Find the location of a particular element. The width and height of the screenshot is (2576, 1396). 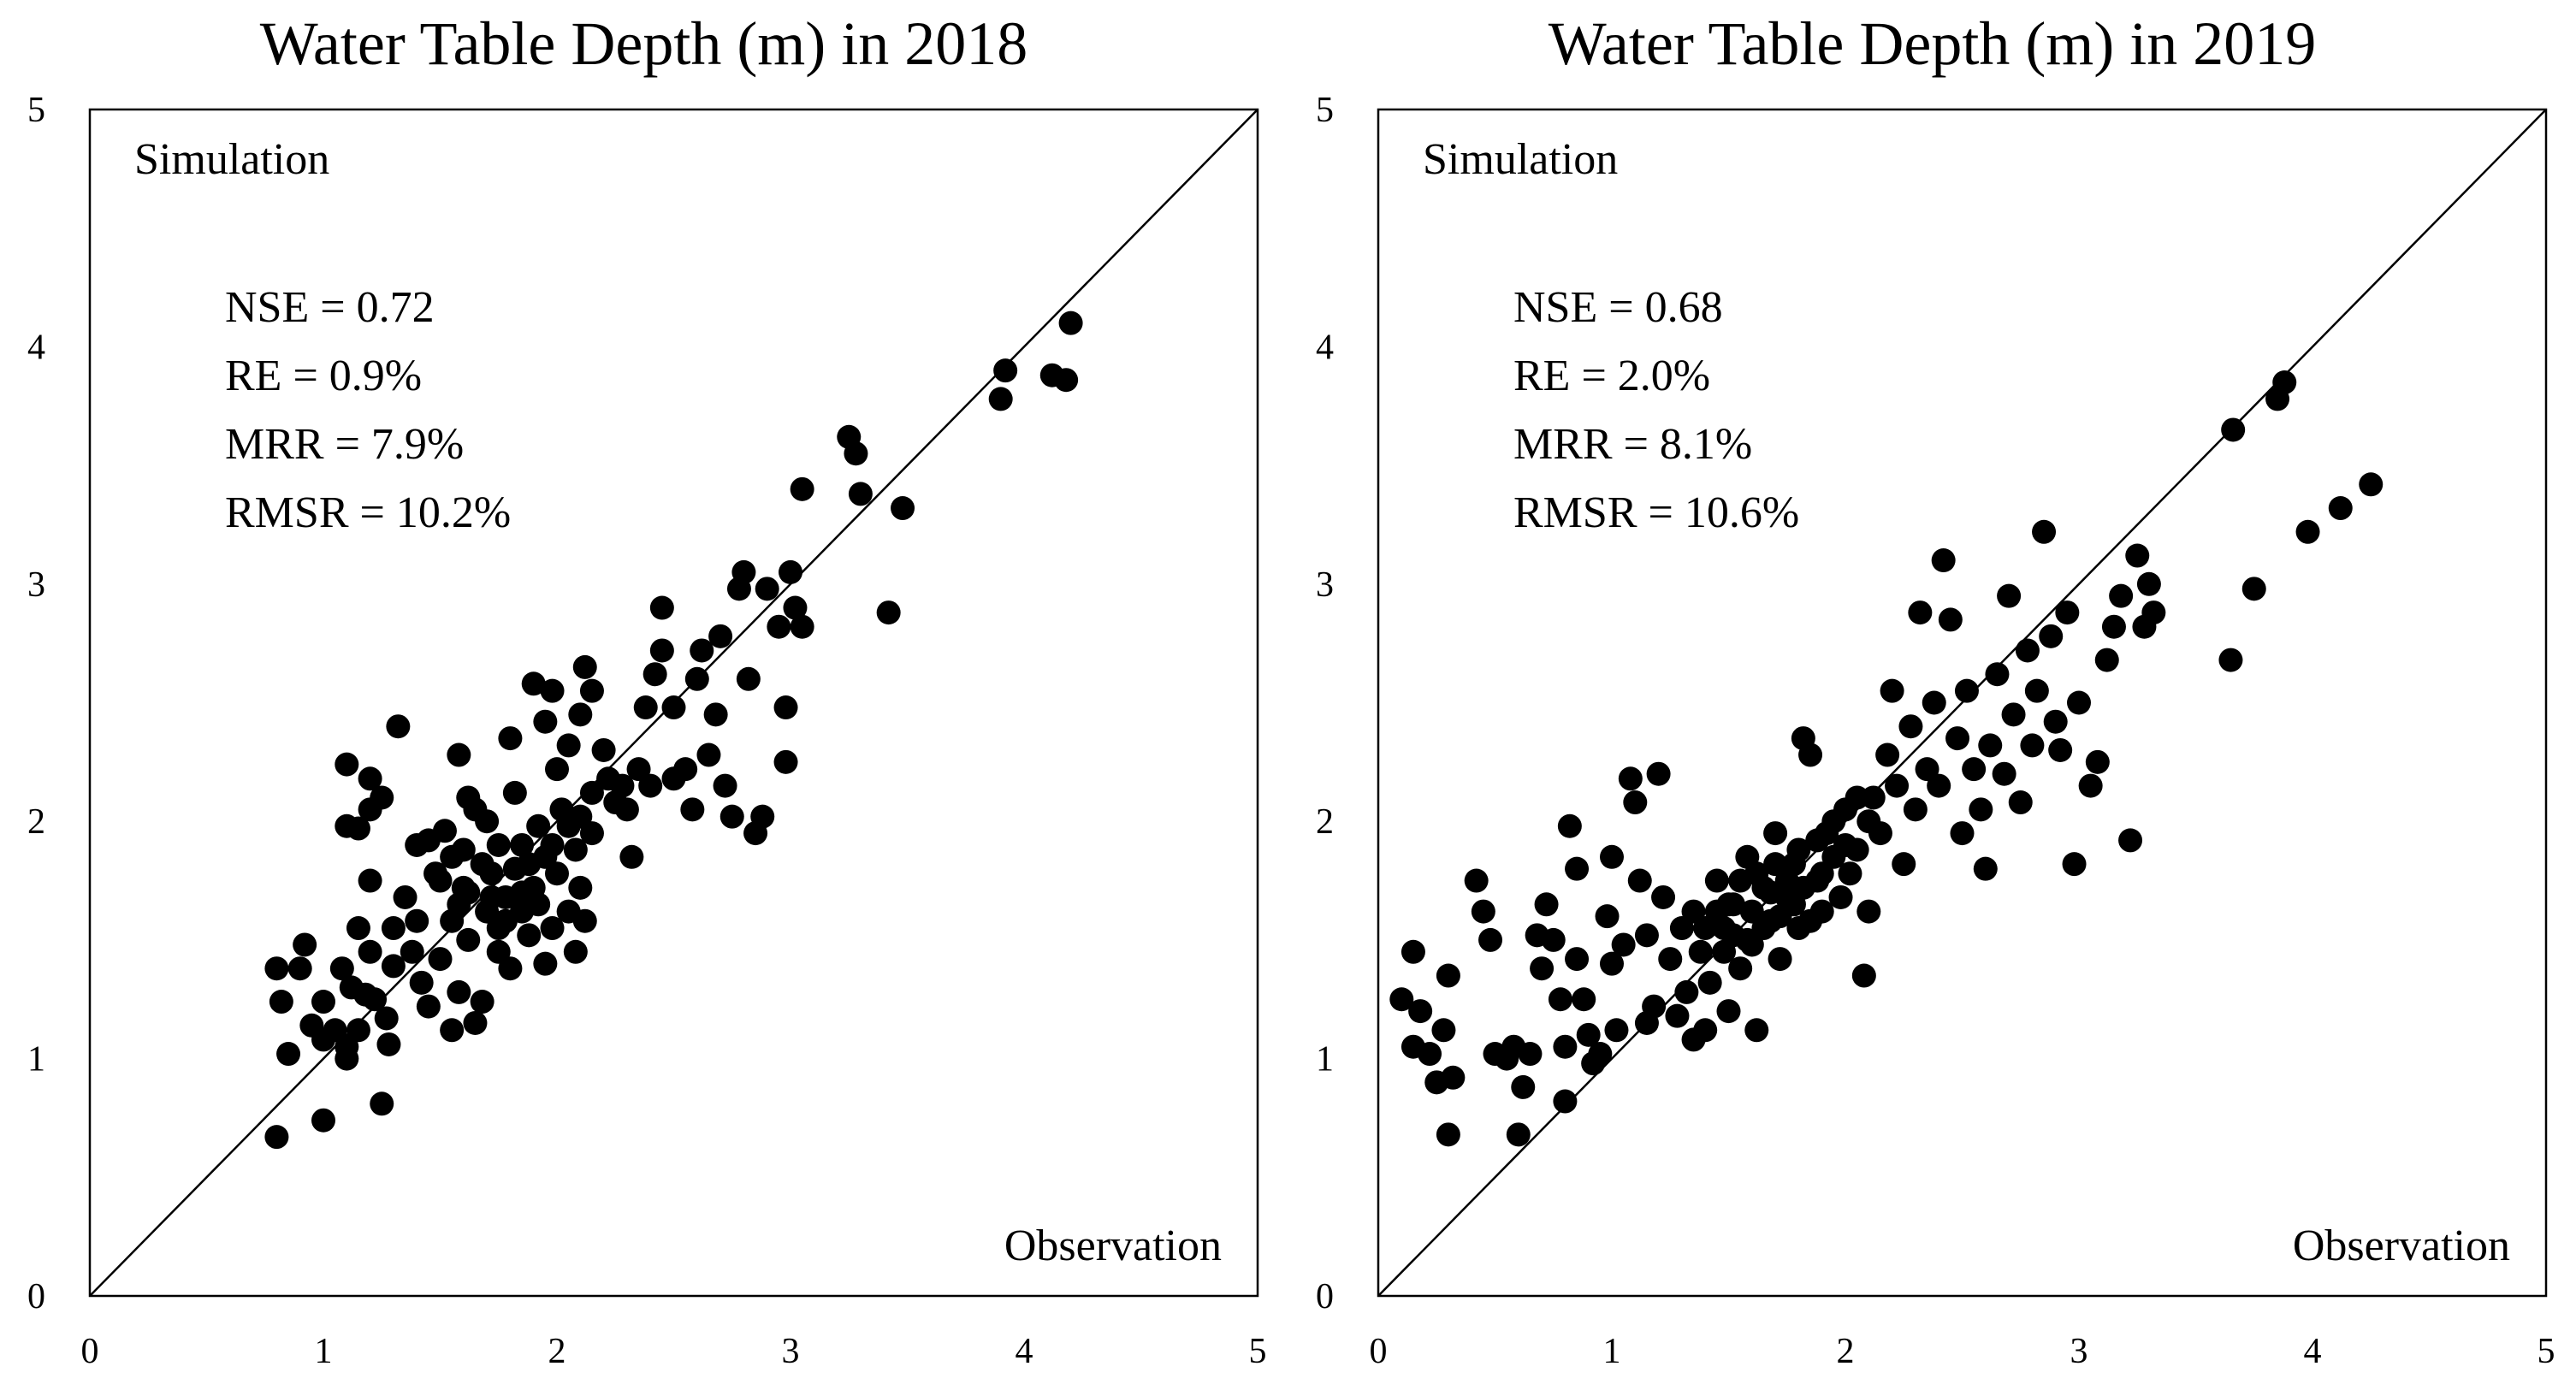

x-tick-label: 0 is located at coordinates (90, 1351).